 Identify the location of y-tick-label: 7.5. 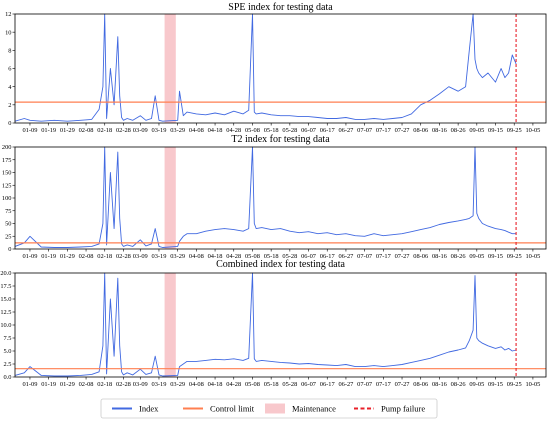
(8, 338).